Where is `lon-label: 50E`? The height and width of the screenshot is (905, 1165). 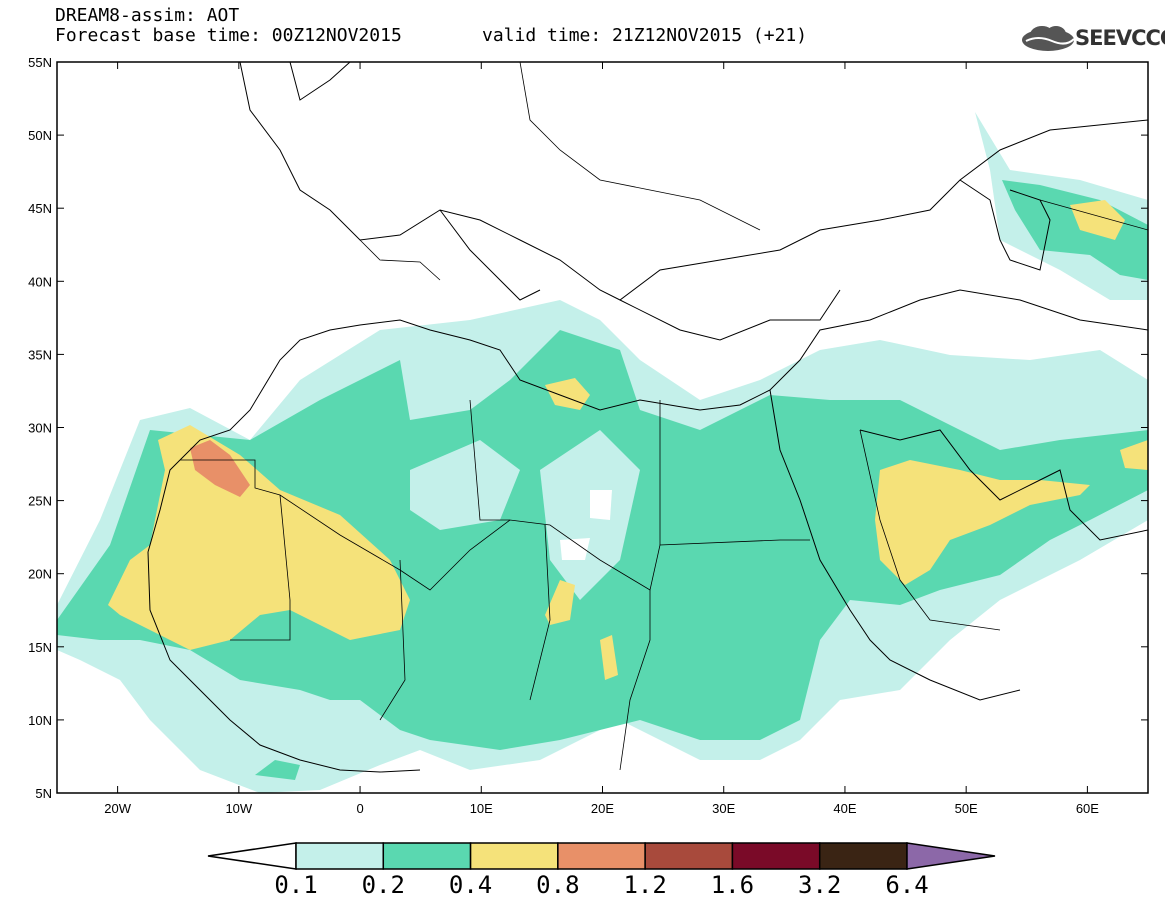
lon-label: 50E is located at coordinates (966, 808).